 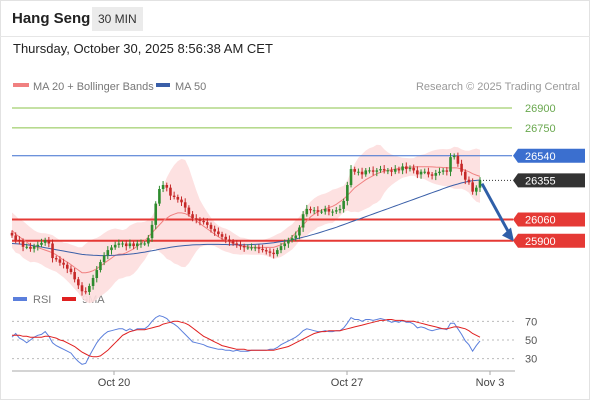 What do you see at coordinates (540, 242) in the screenshot?
I see `level-label-25900: 25900` at bounding box center [540, 242].